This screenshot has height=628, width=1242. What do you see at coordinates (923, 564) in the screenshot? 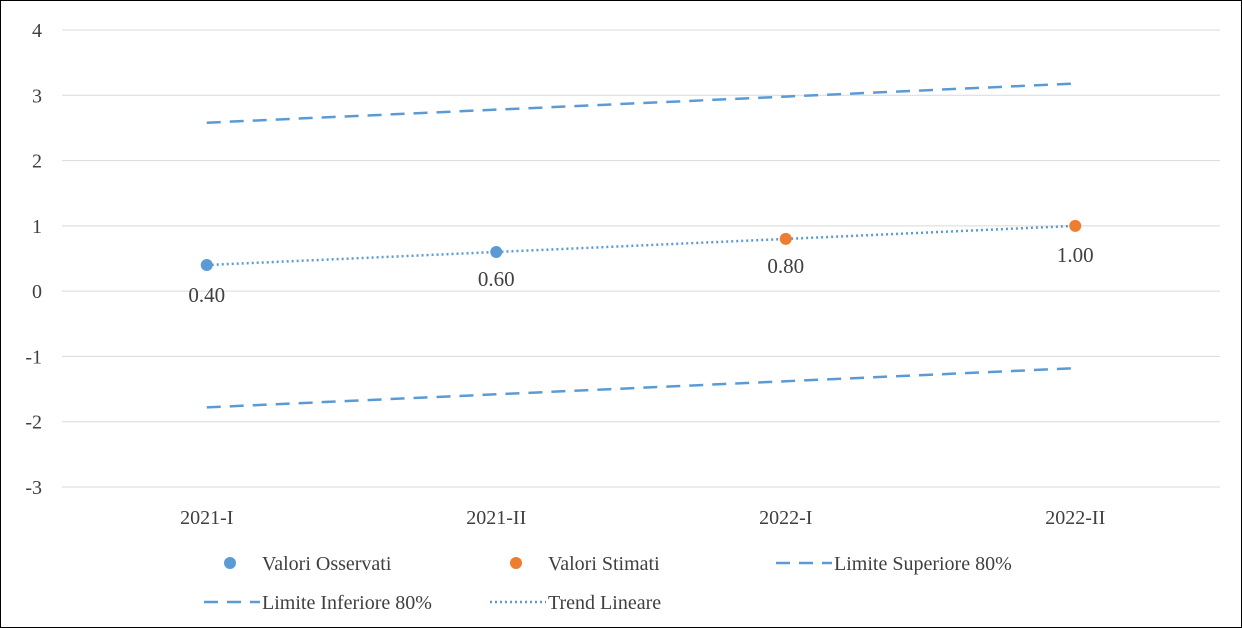
I see `legend-label: Limite Superiore 80%` at bounding box center [923, 564].